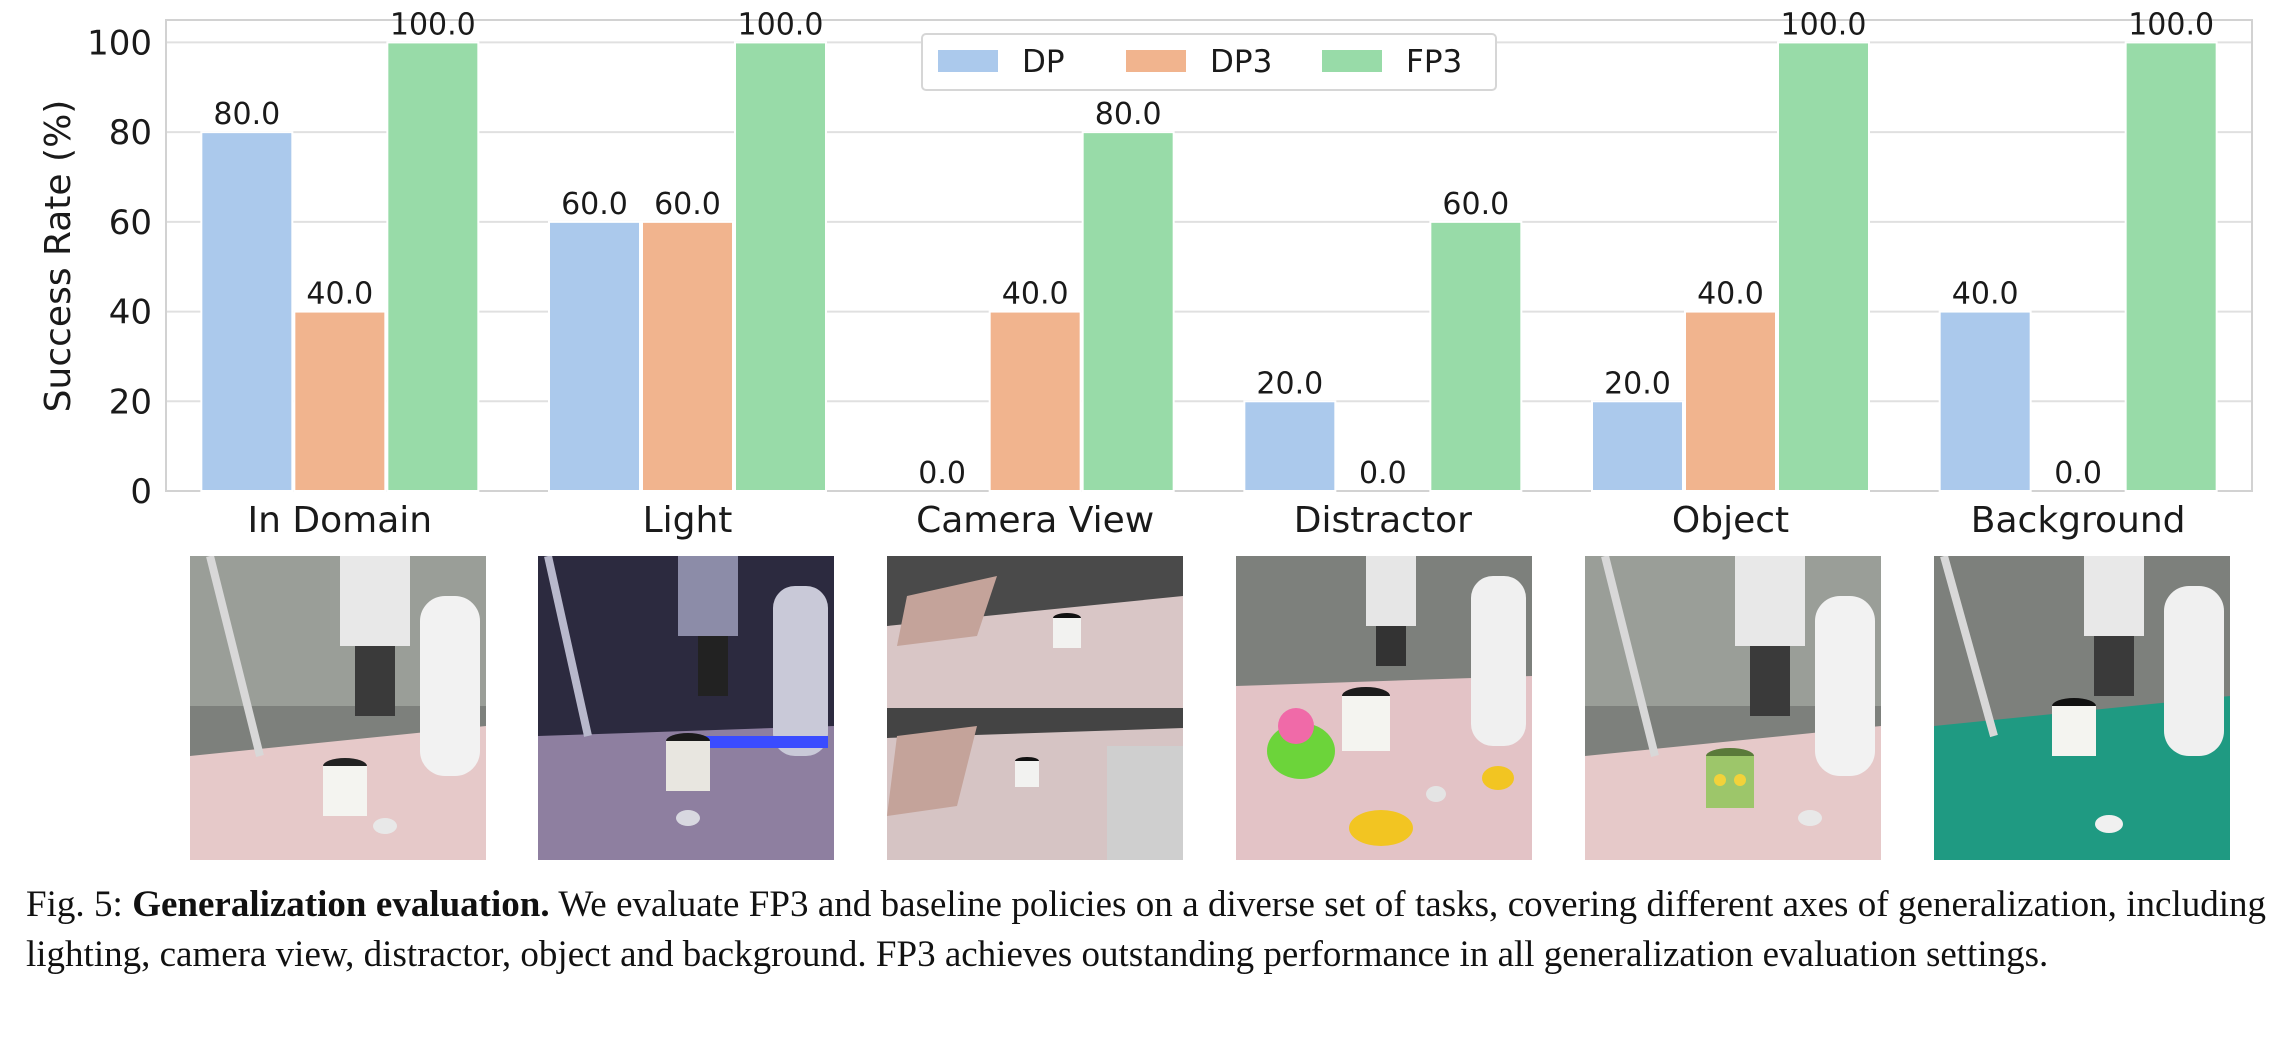 The image size is (2280, 1042). I want to click on caption-bold: Generalization evaluation., so click(341, 904).